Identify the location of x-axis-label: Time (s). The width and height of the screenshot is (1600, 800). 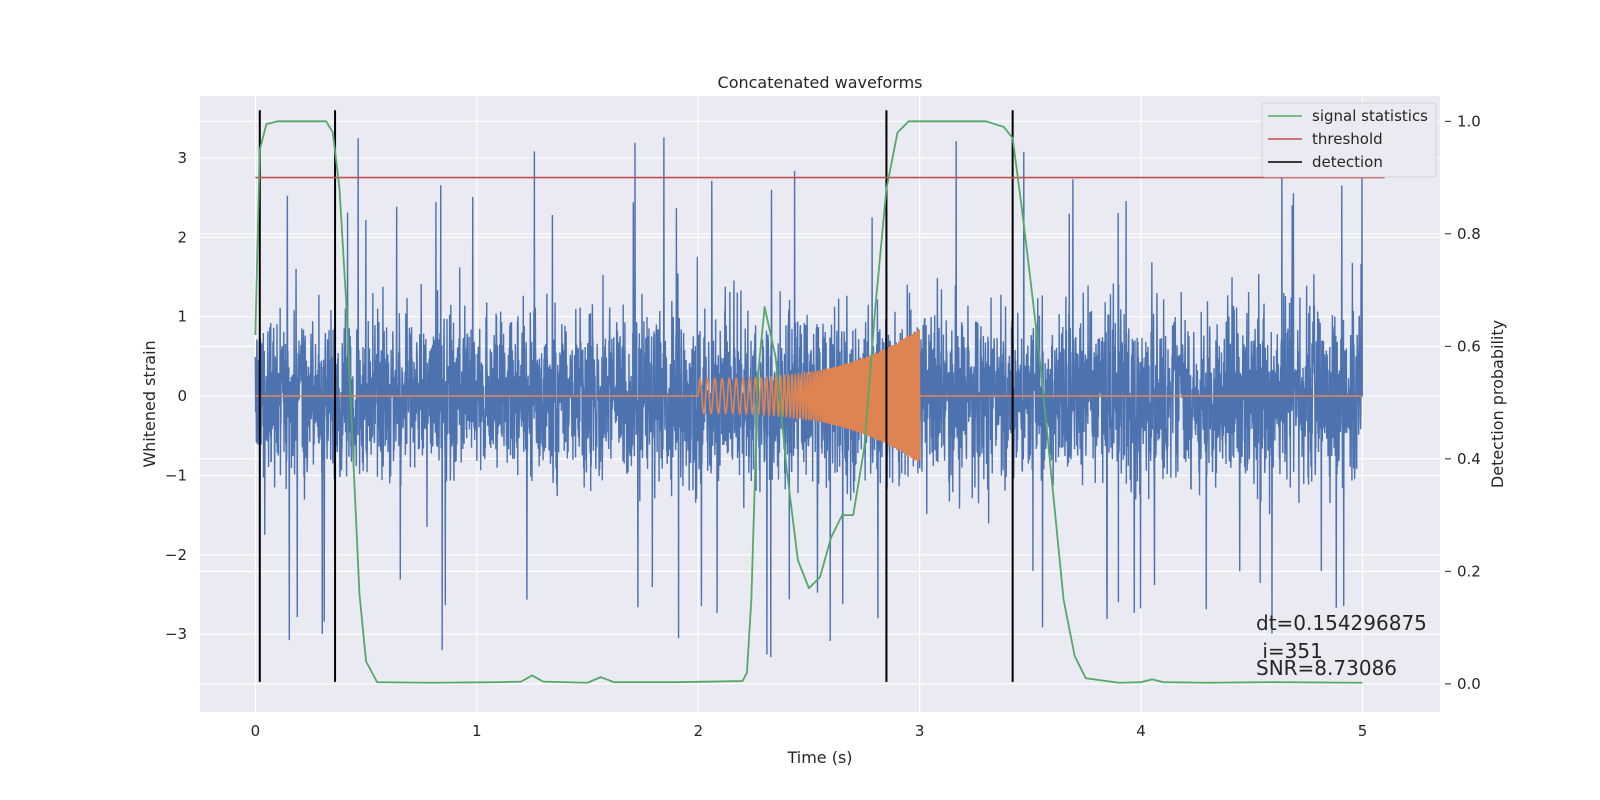
(819, 757).